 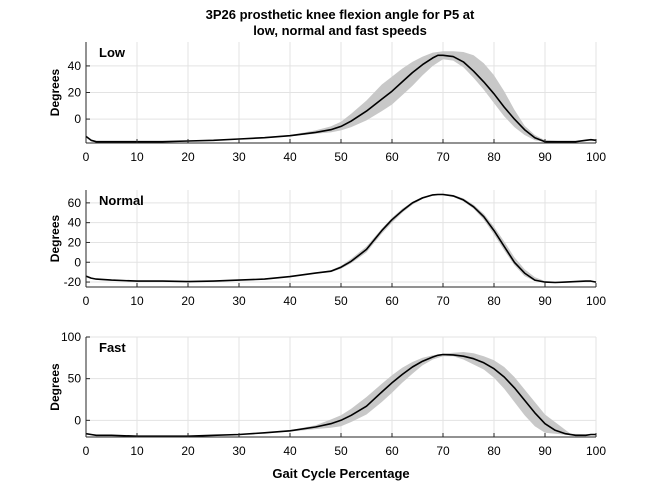 What do you see at coordinates (340, 30) in the screenshot?
I see `chart-title-line-2: low, normal and fast speeds` at bounding box center [340, 30].